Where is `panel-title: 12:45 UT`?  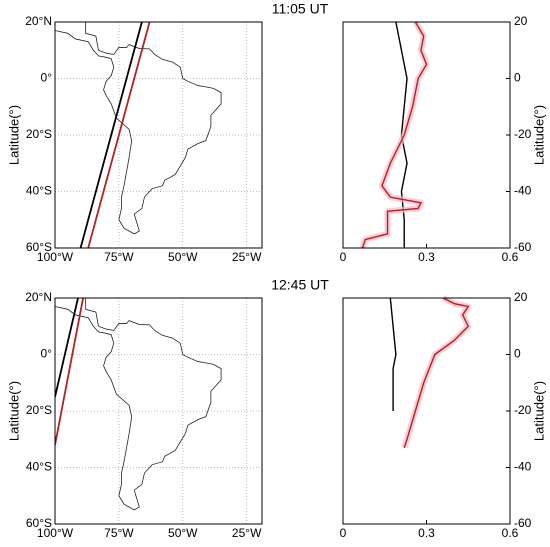 panel-title: 12:45 UT is located at coordinates (300, 285).